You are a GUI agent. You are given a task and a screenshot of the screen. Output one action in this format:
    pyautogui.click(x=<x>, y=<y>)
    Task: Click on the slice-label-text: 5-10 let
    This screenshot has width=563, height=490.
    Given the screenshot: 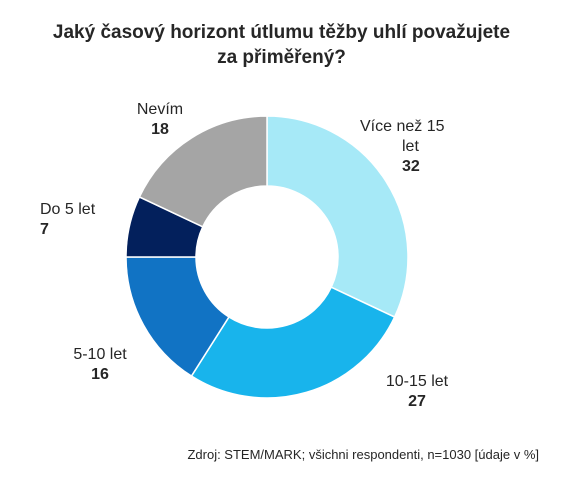 What is the action you would take?
    pyautogui.click(x=100, y=354)
    